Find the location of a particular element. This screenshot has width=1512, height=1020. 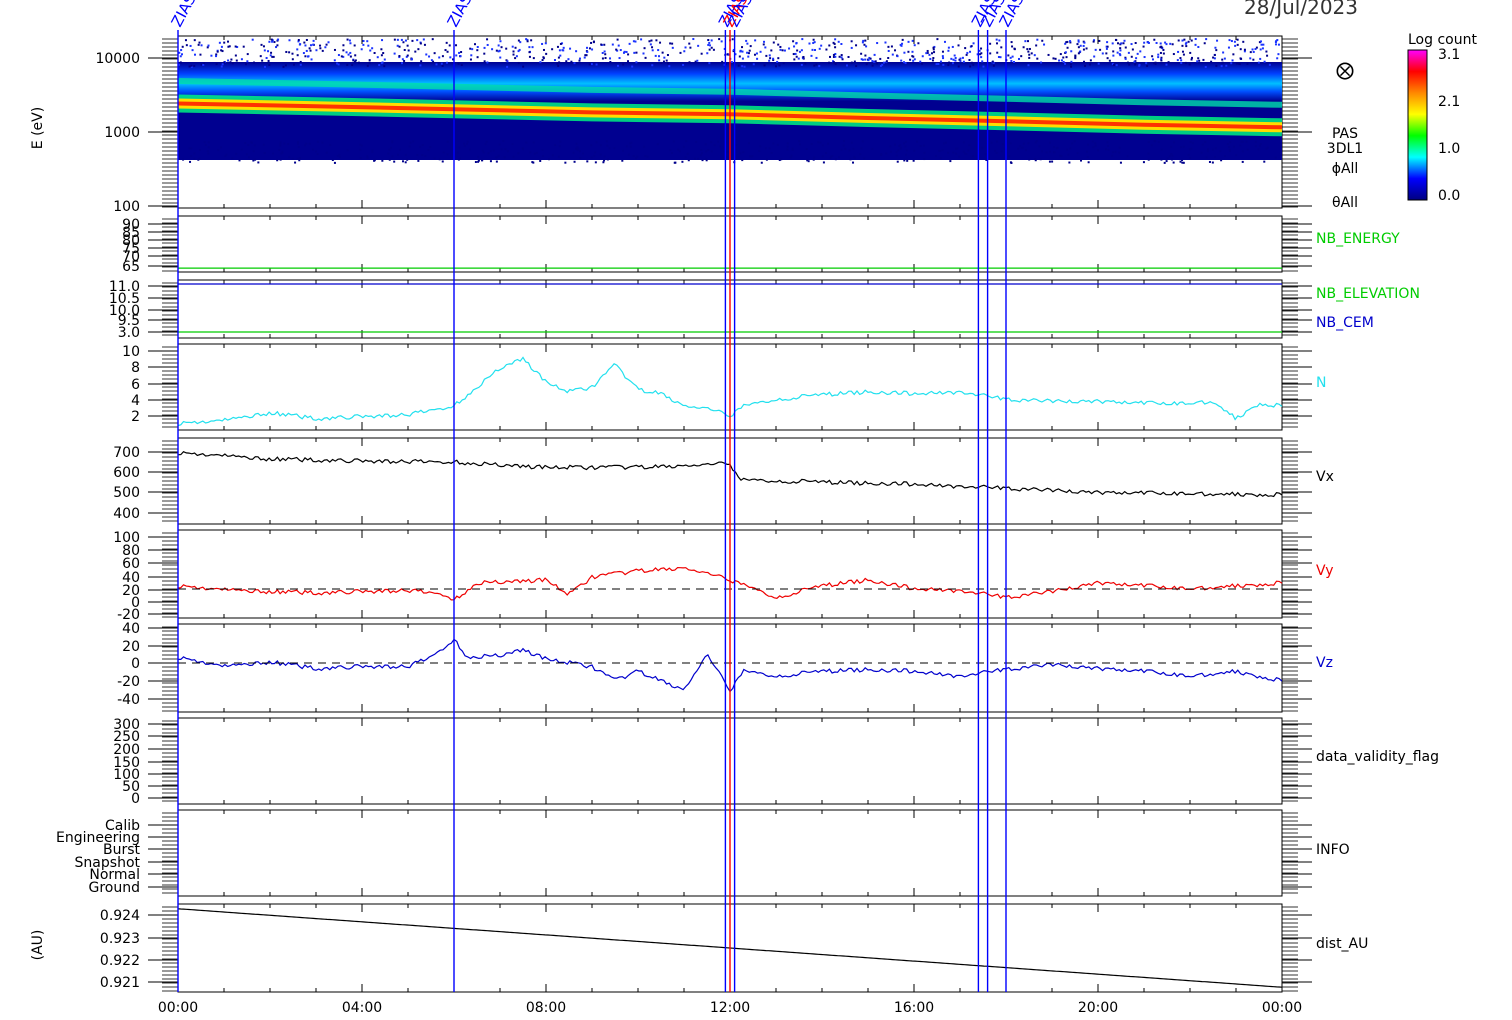

y-tick-label: 80 is located at coordinates (131, 551).